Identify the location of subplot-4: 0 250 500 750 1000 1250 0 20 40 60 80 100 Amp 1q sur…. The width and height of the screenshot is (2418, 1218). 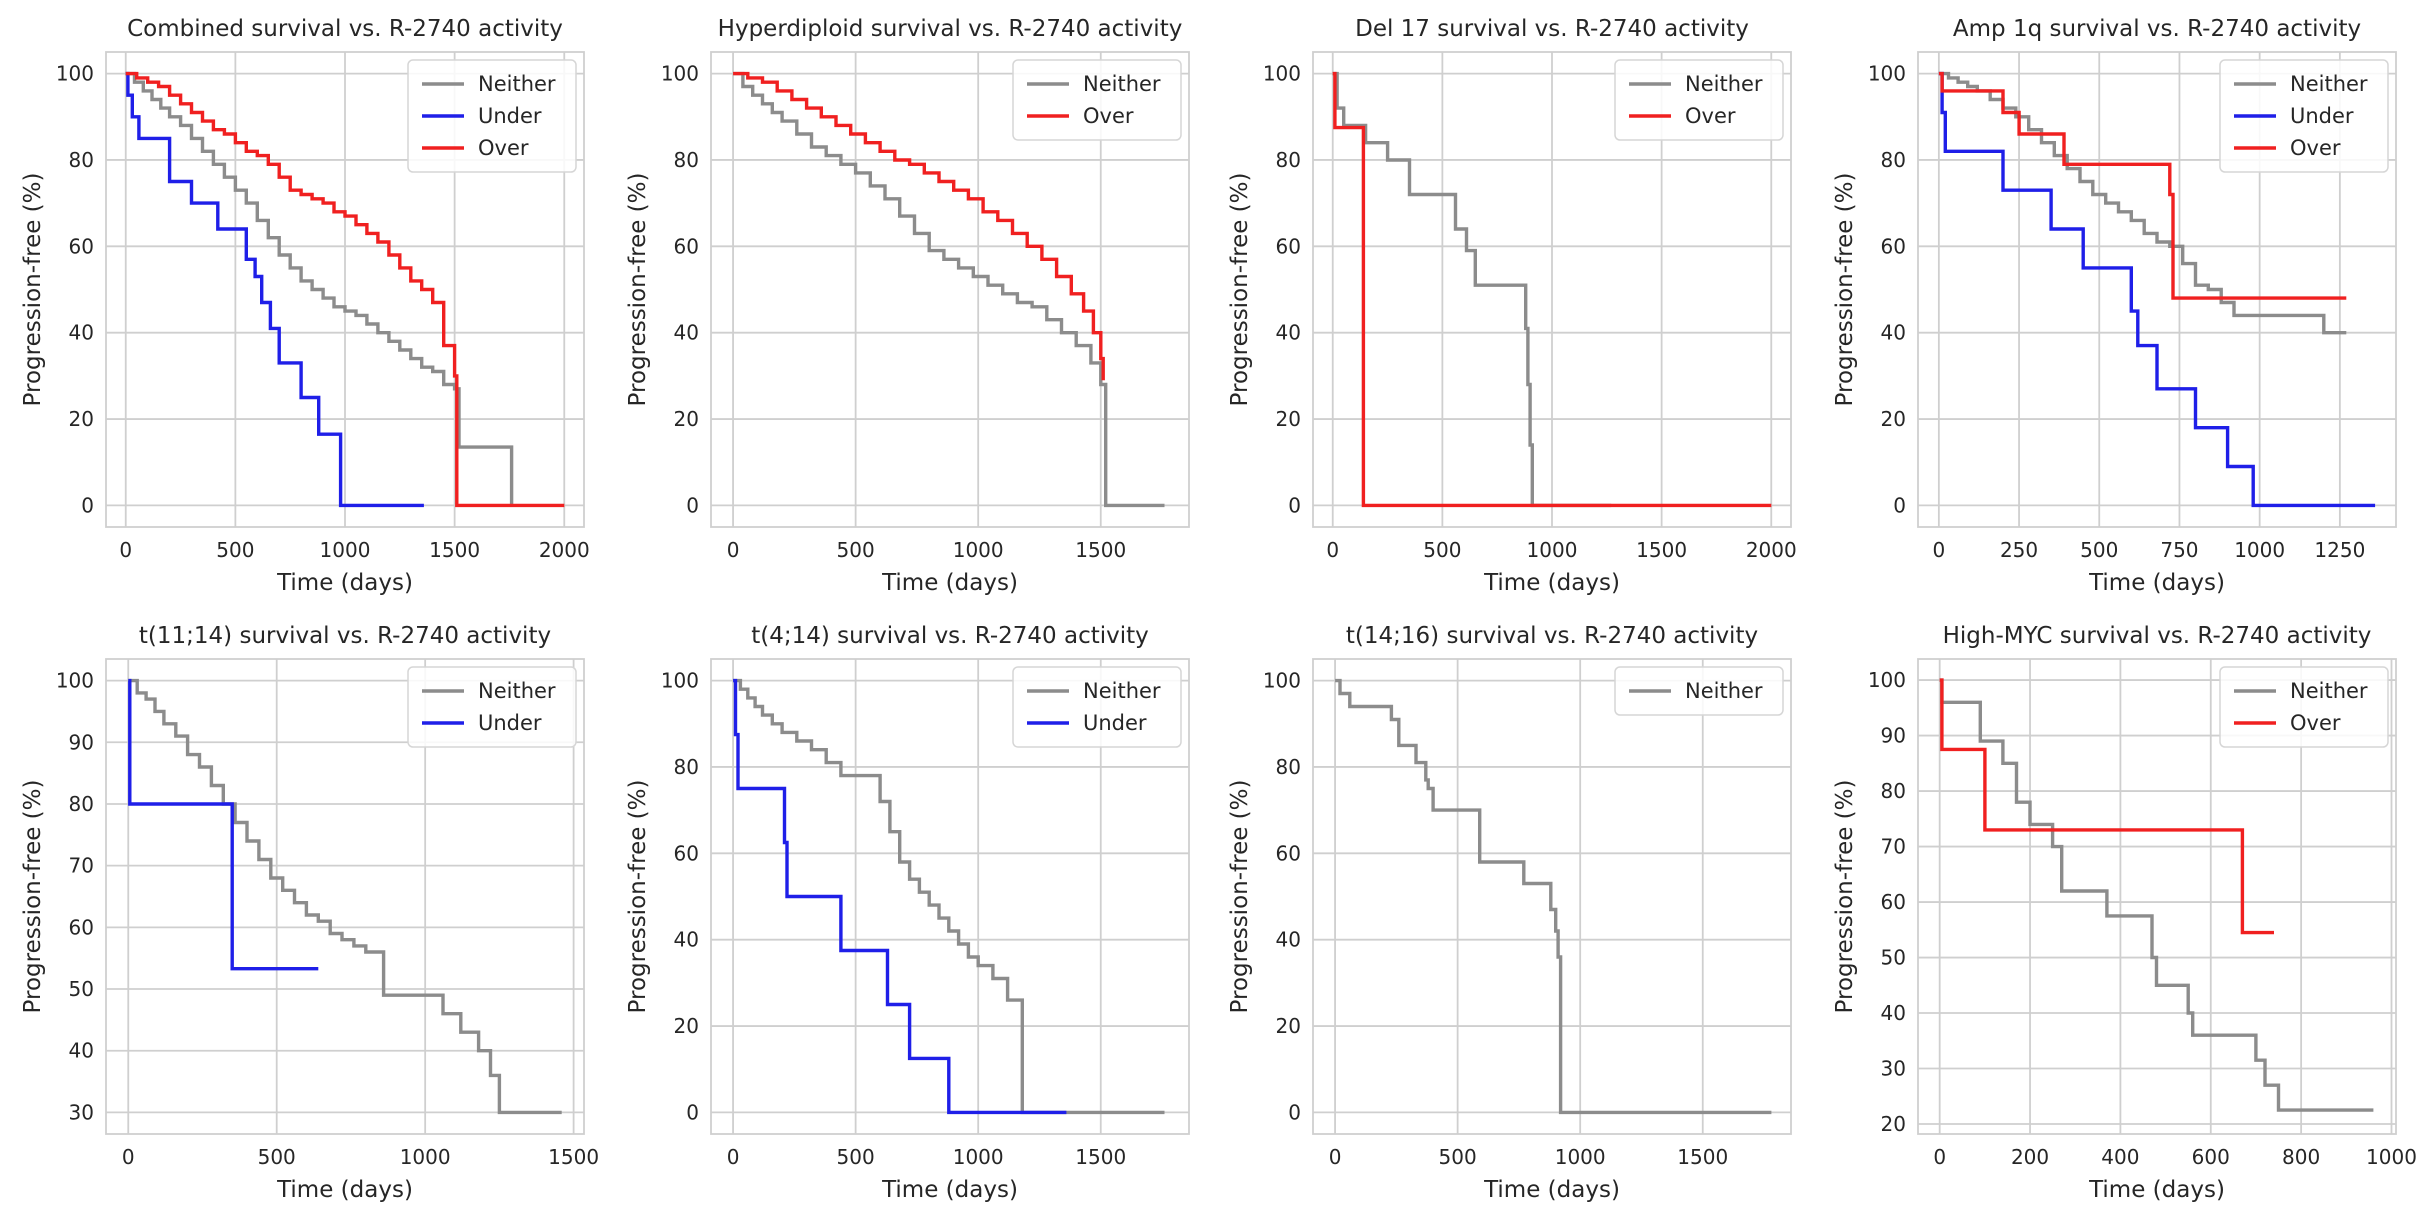
(2114, 306).